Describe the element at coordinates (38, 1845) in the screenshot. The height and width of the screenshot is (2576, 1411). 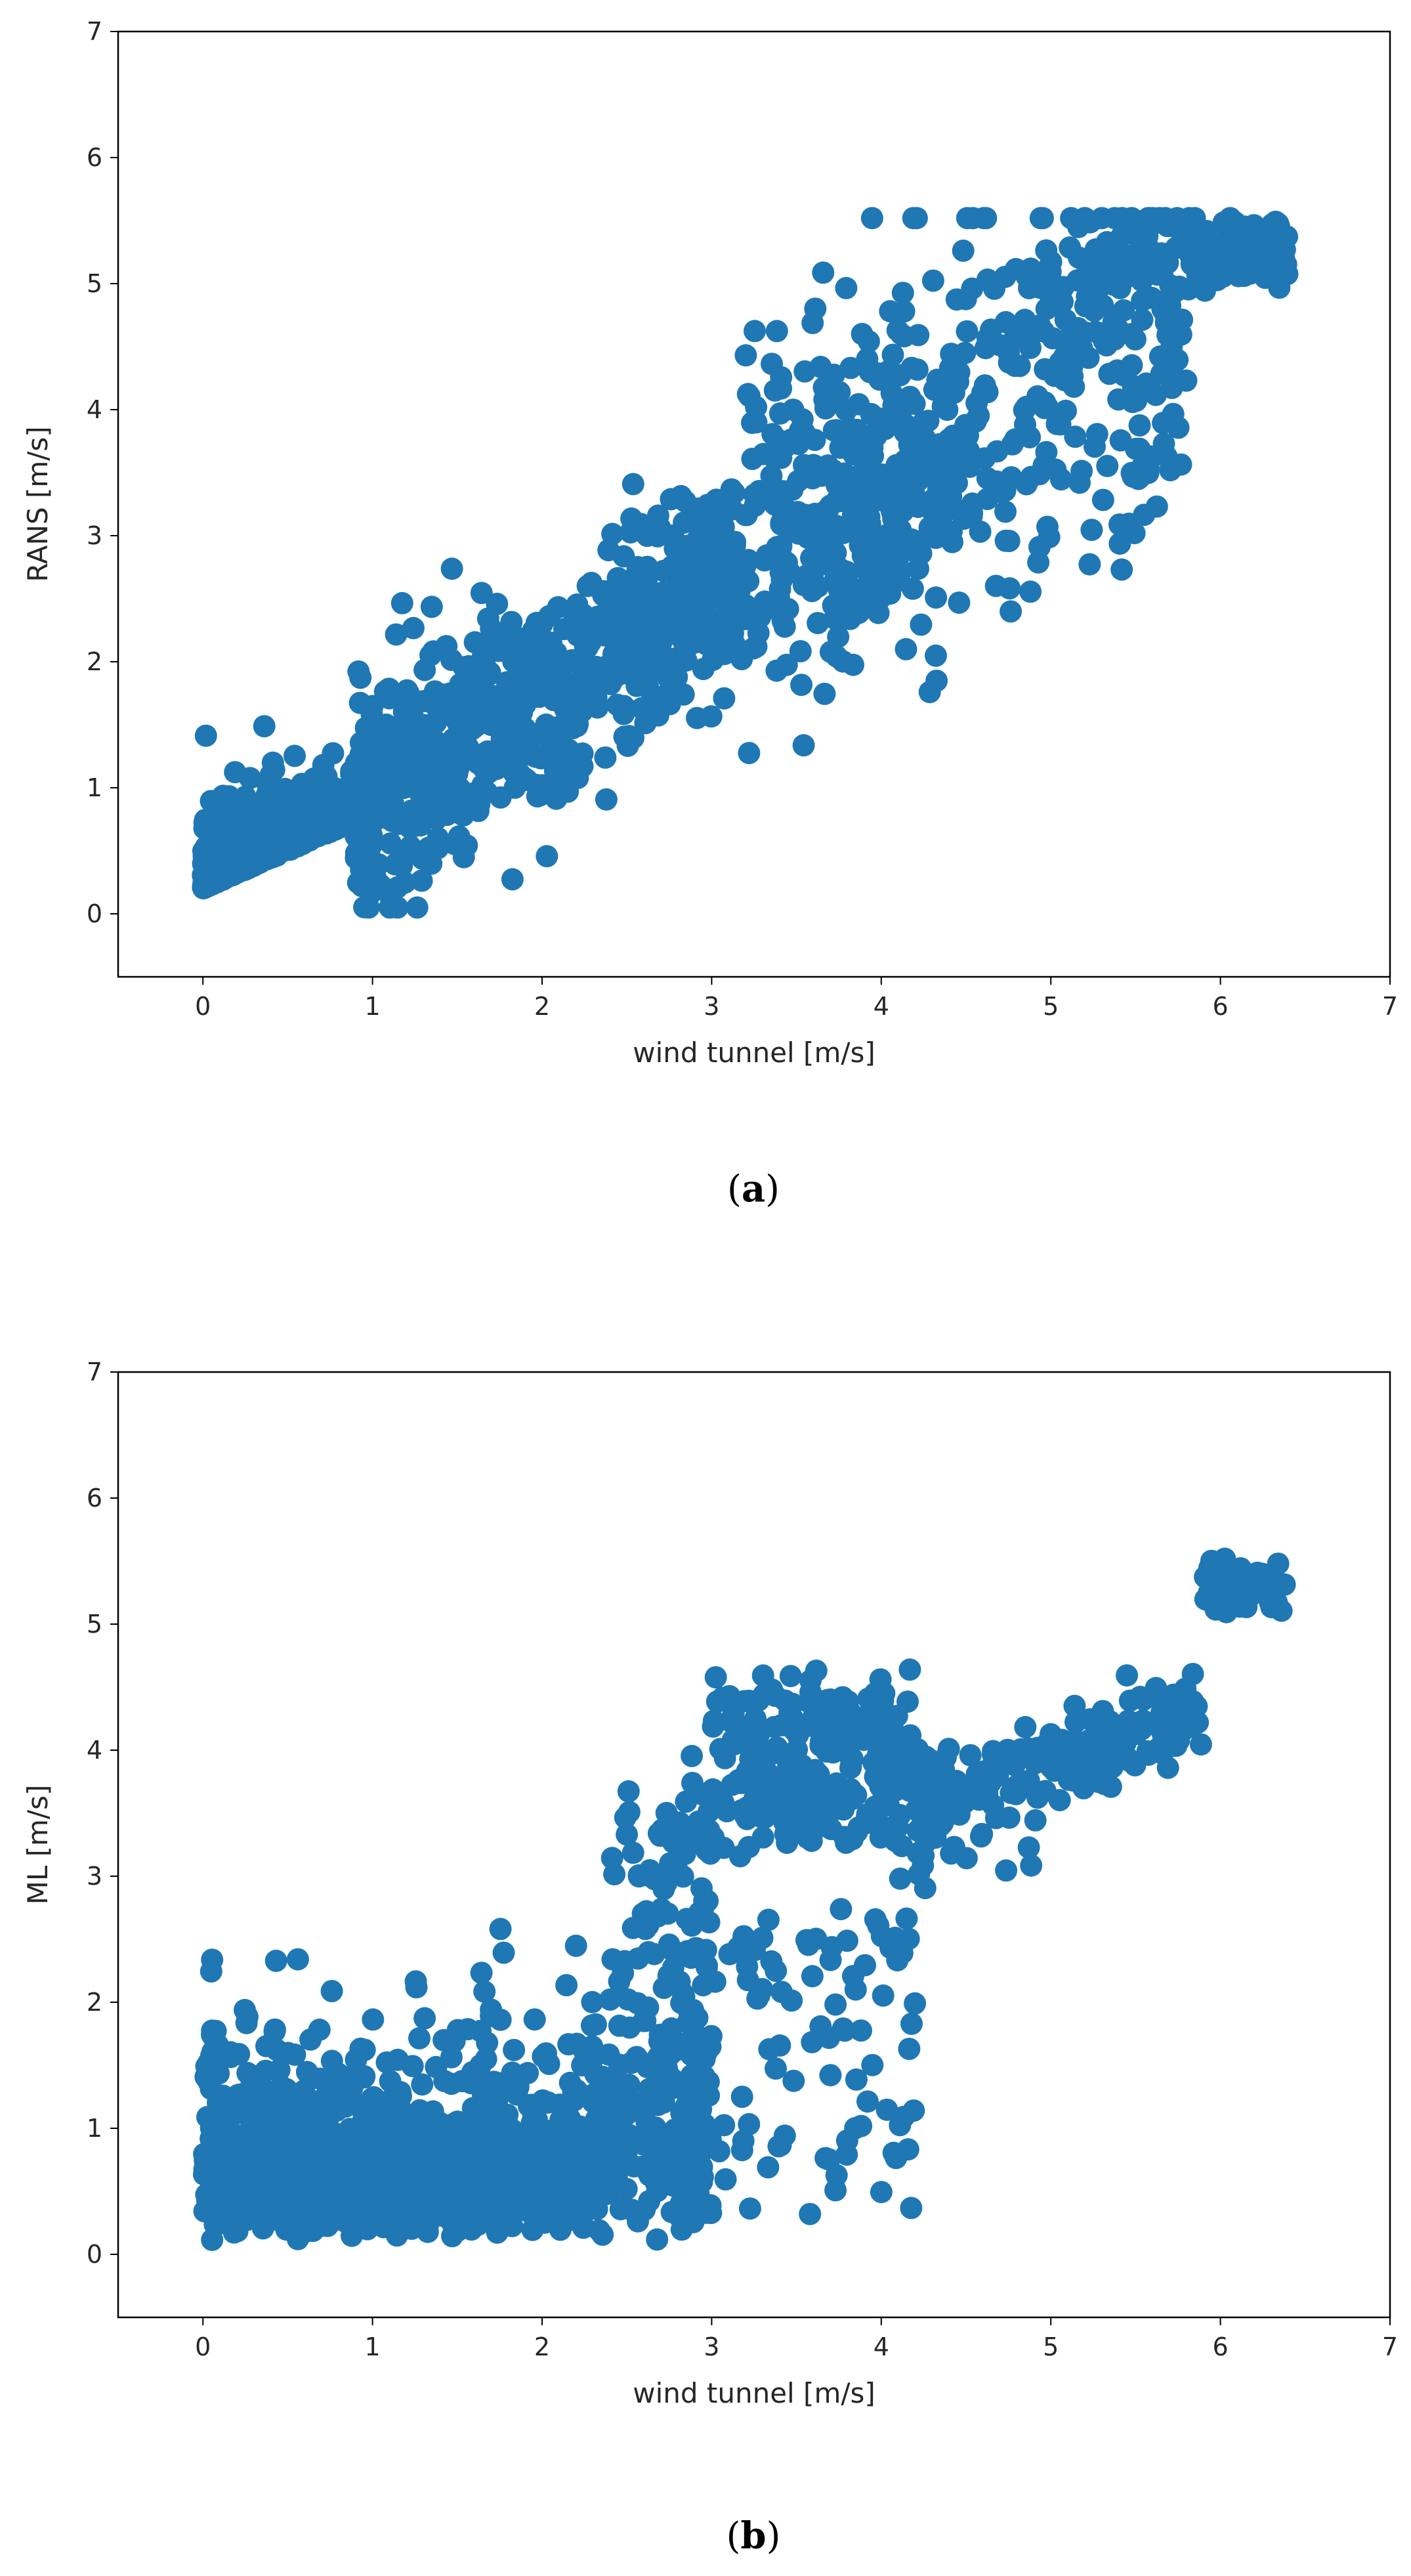
I see `panel-b-ylabel: ML [m/s]` at that location.